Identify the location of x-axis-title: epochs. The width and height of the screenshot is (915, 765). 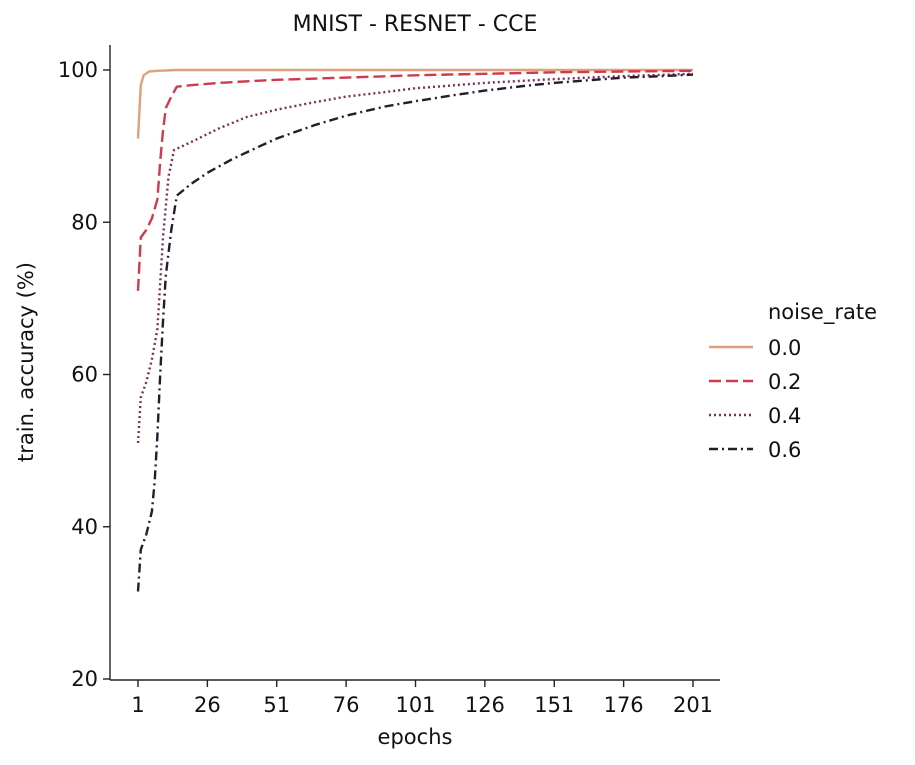
(415, 737).